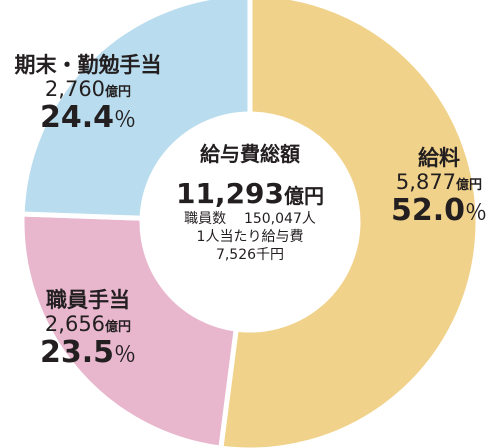 The width and height of the screenshot is (500, 448). What do you see at coordinates (439, 158) in the screenshot?
I see `slice-name: 給料` at bounding box center [439, 158].